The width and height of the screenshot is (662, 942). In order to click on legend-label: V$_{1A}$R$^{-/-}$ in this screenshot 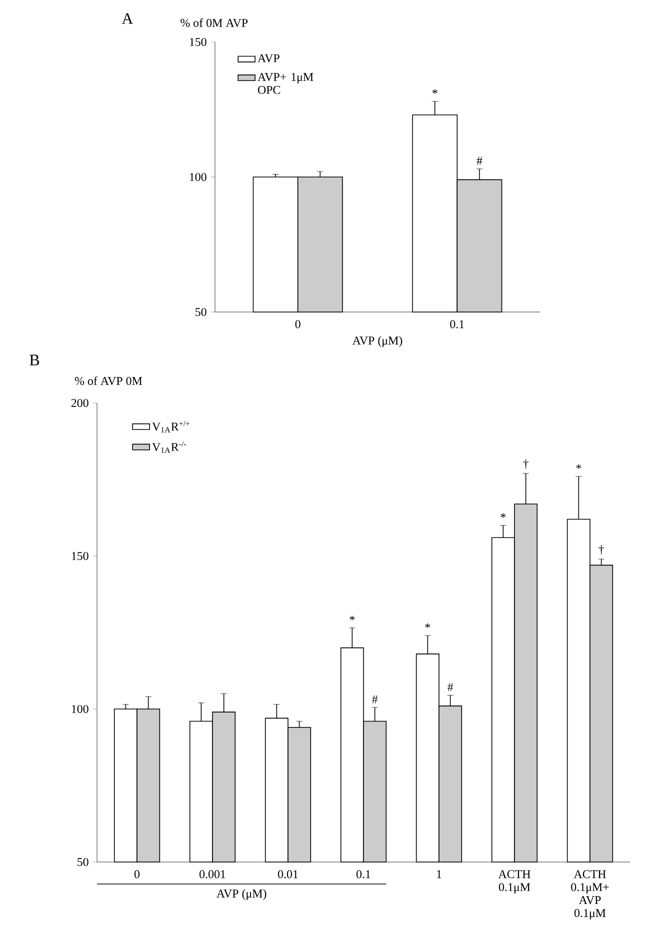, I will do `click(169, 447)`.